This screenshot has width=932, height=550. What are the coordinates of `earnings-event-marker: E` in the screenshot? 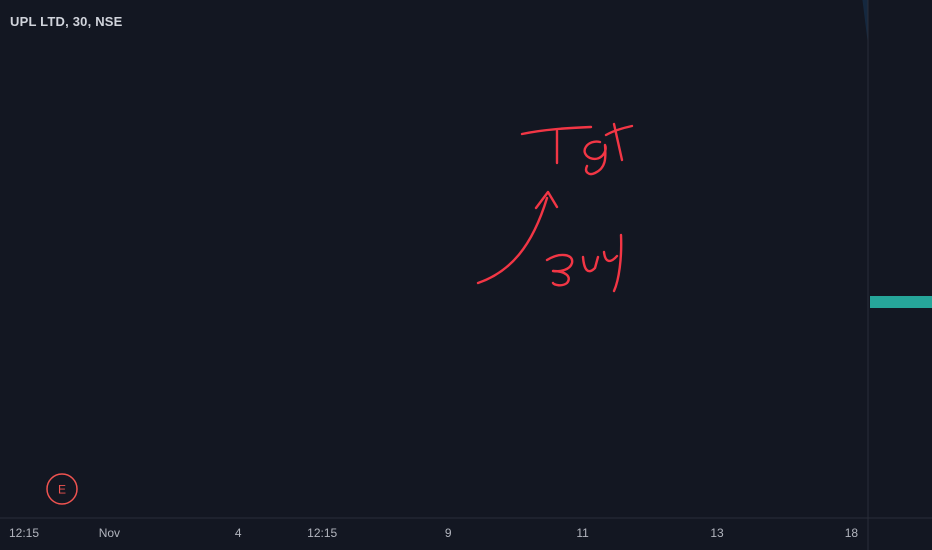 It's located at (62, 489).